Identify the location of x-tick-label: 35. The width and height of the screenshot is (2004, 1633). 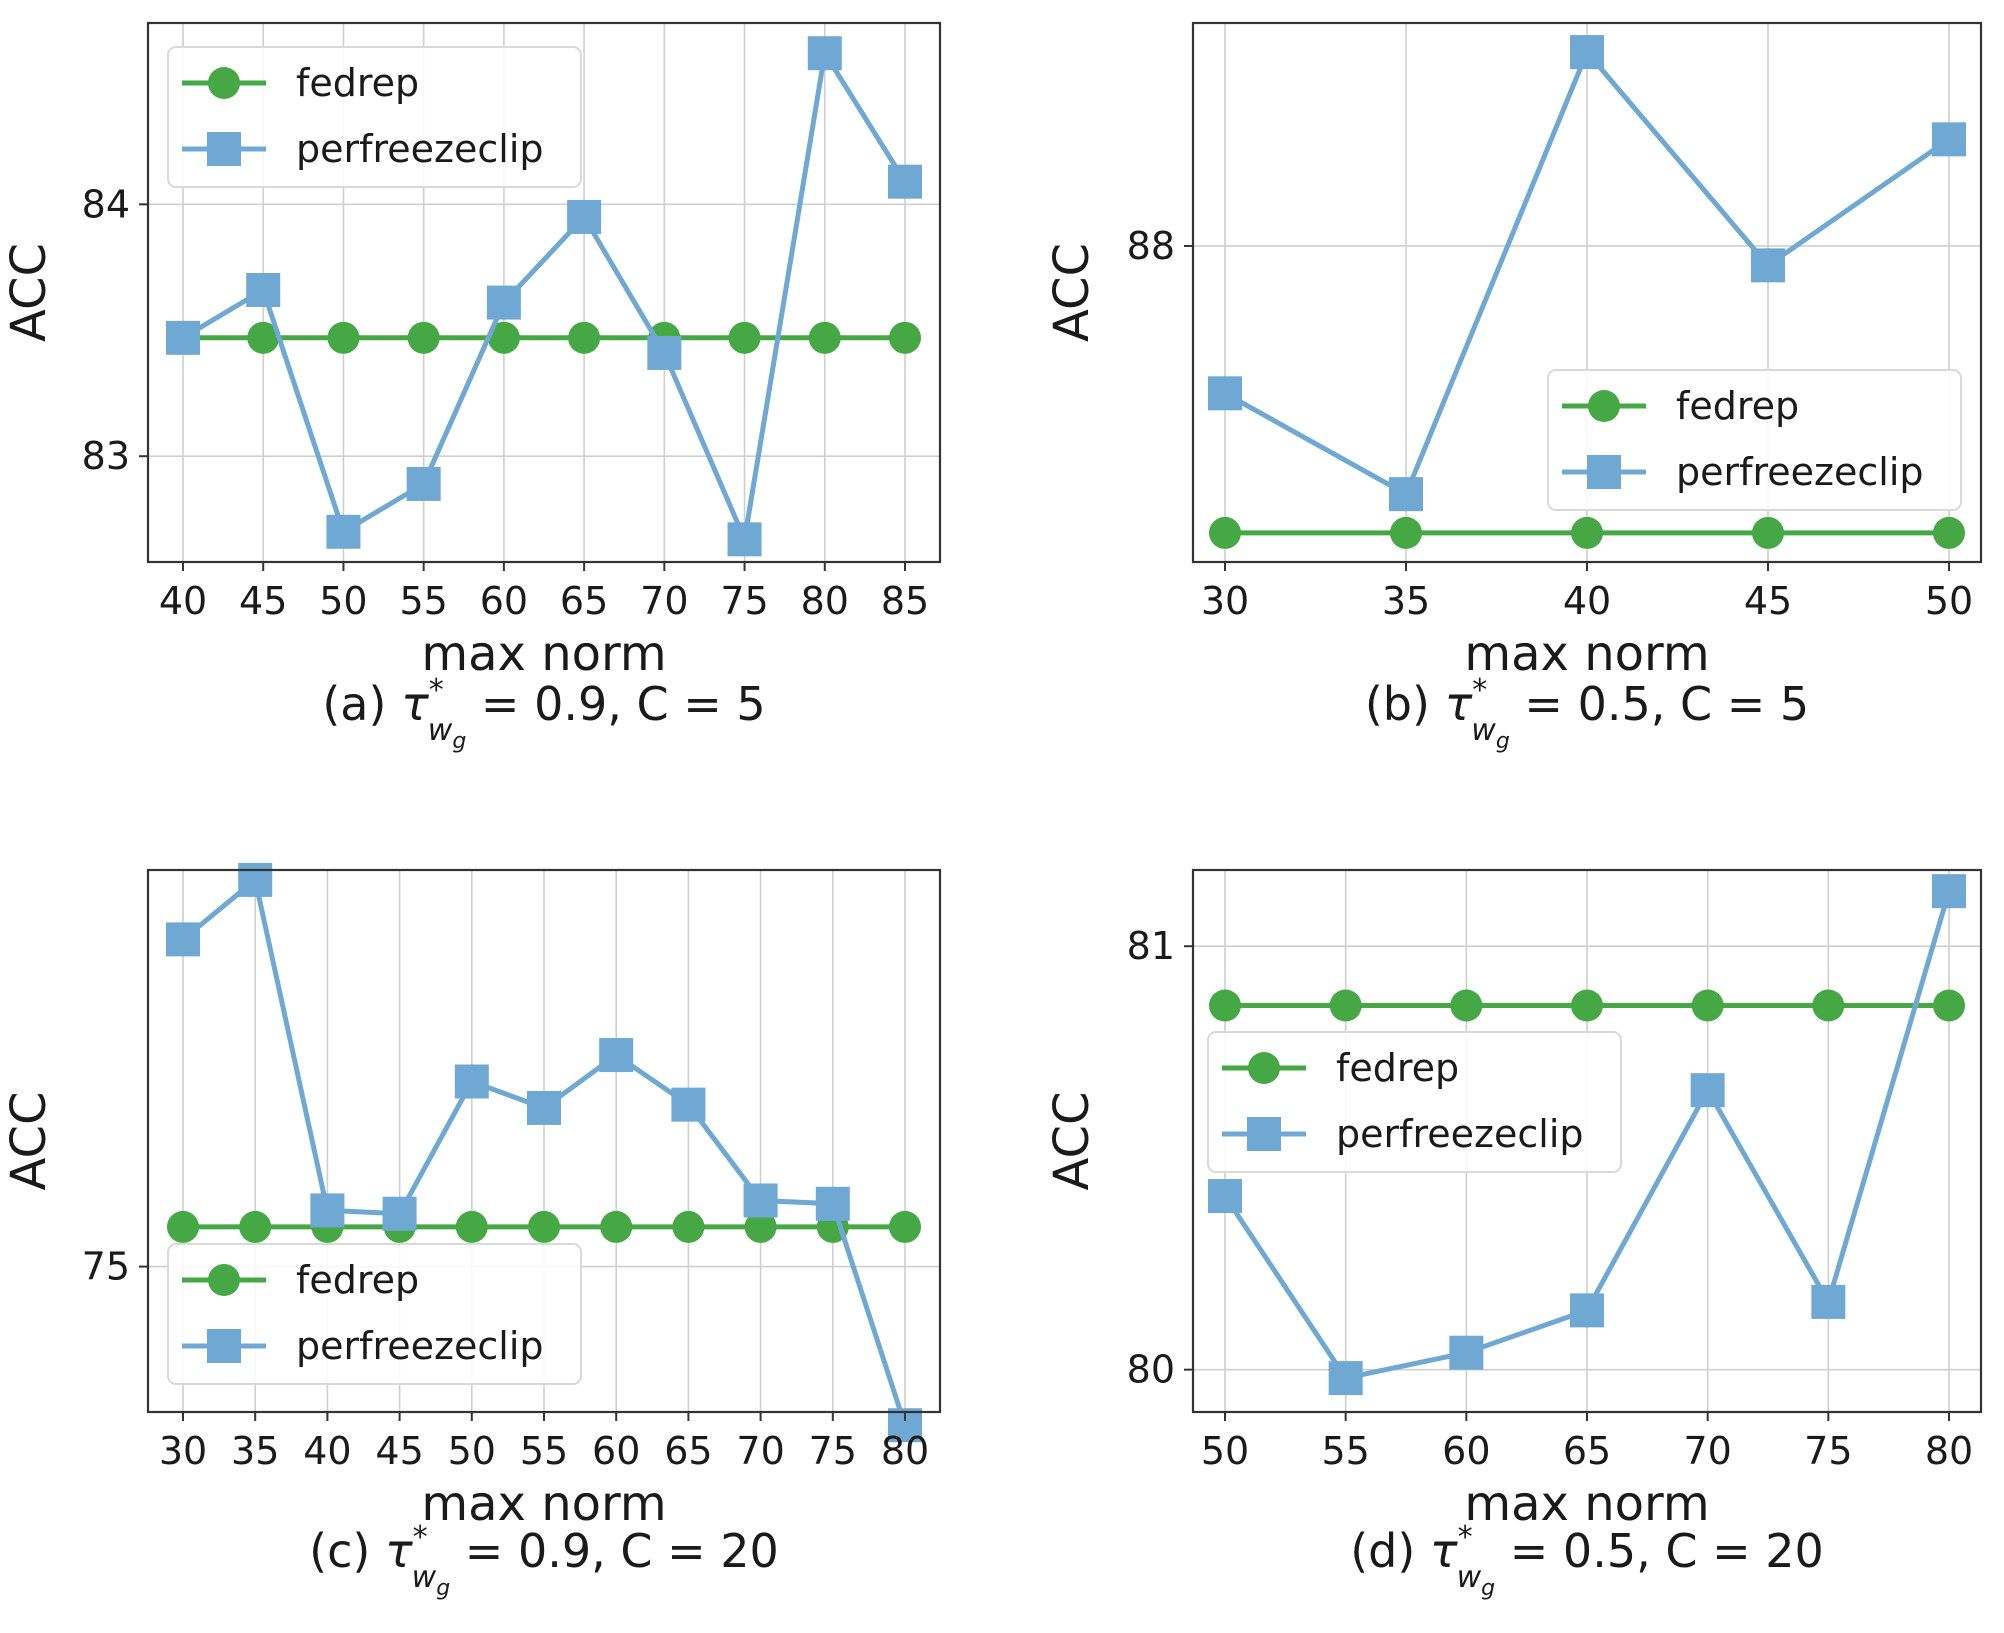
(1406, 601).